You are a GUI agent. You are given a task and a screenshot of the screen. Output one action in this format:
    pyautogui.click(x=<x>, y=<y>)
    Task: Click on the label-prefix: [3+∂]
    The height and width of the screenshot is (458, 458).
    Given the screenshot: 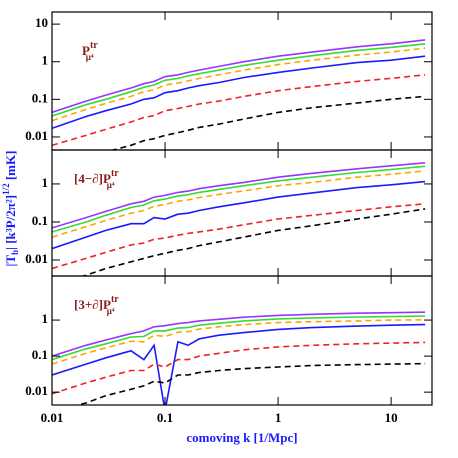 What is the action you would take?
    pyautogui.click(x=88, y=304)
    